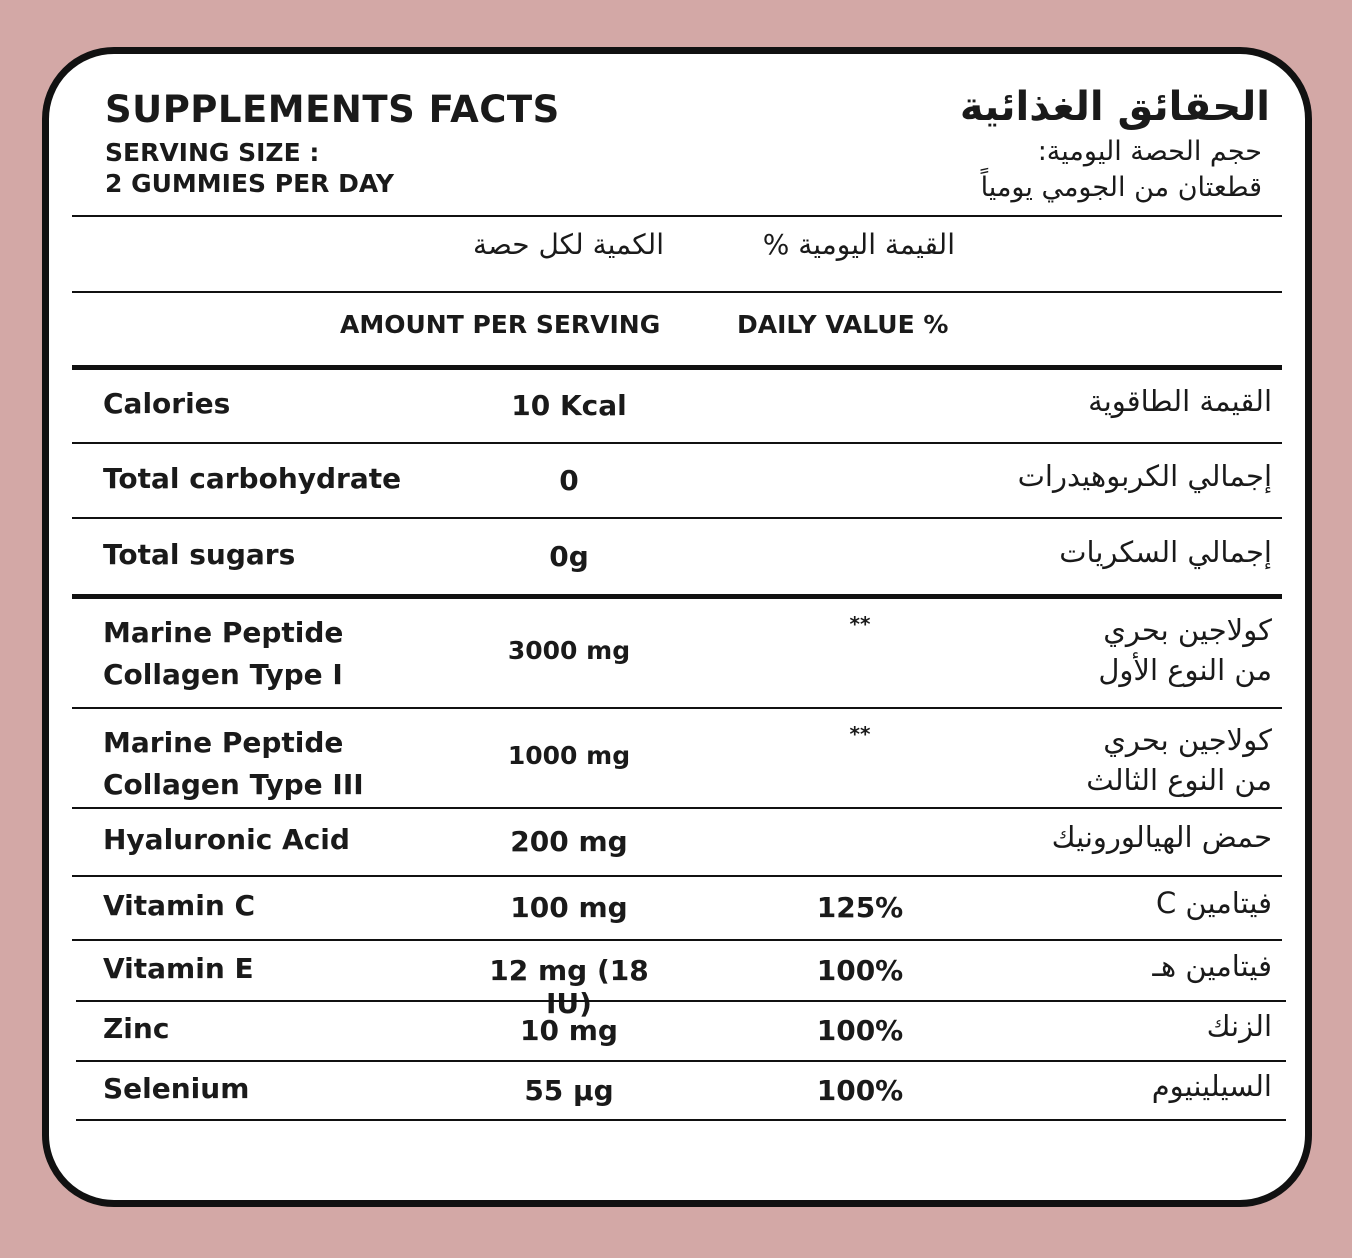  What do you see at coordinates (679, 1091) in the screenshot?
I see `table-row: Selenium 55 µg 100% السيلينيوم` at bounding box center [679, 1091].